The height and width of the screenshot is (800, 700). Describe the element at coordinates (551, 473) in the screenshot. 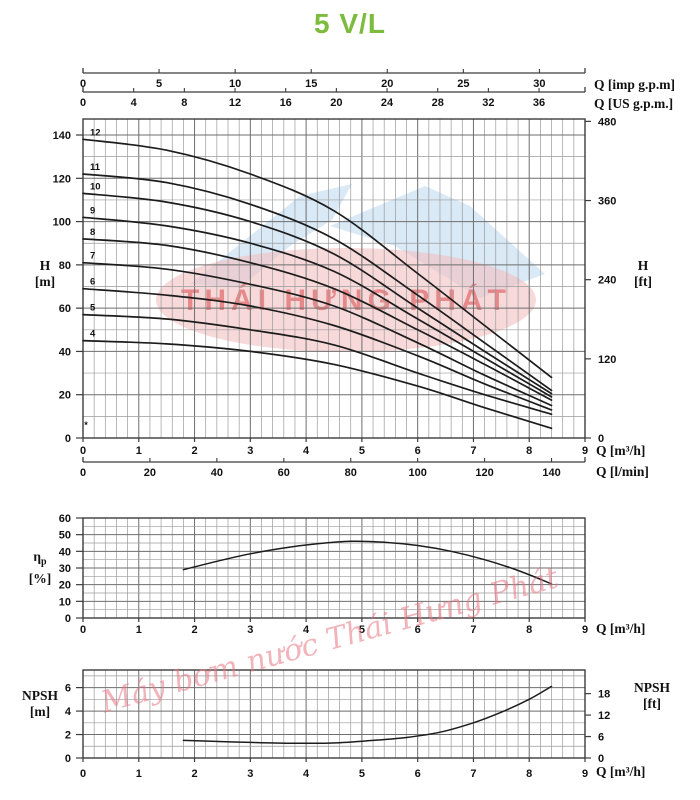

I see `svg-text: 140` at that location.